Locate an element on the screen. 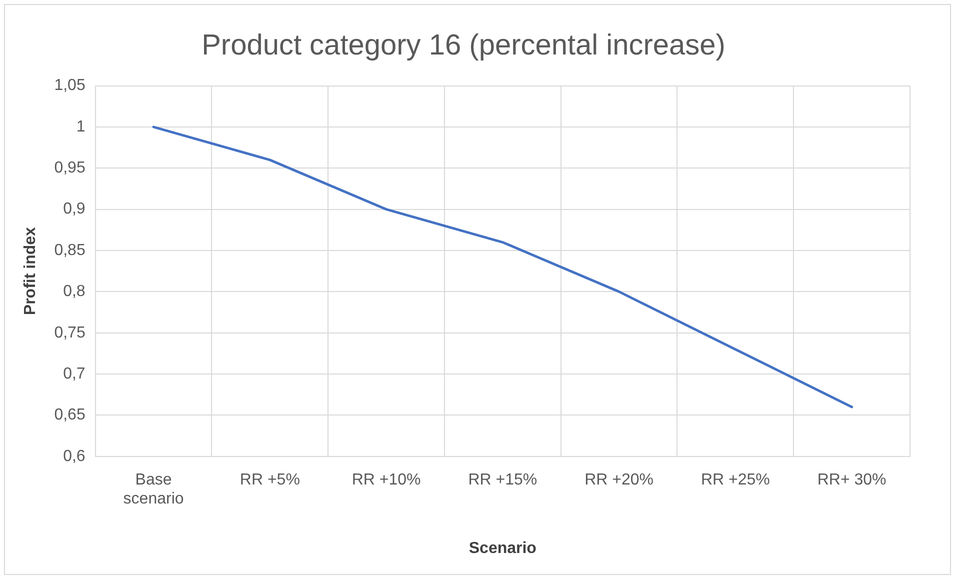  x-tick-label: RR +10% is located at coordinates (386, 479).